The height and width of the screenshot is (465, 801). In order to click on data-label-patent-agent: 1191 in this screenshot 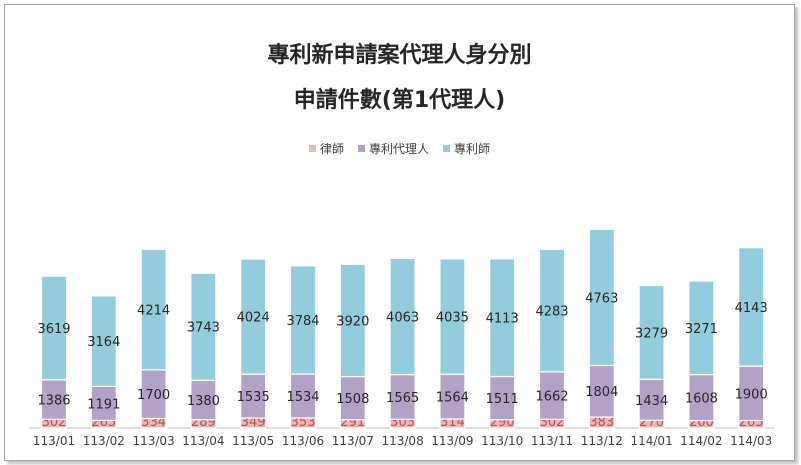, I will do `click(103, 404)`.